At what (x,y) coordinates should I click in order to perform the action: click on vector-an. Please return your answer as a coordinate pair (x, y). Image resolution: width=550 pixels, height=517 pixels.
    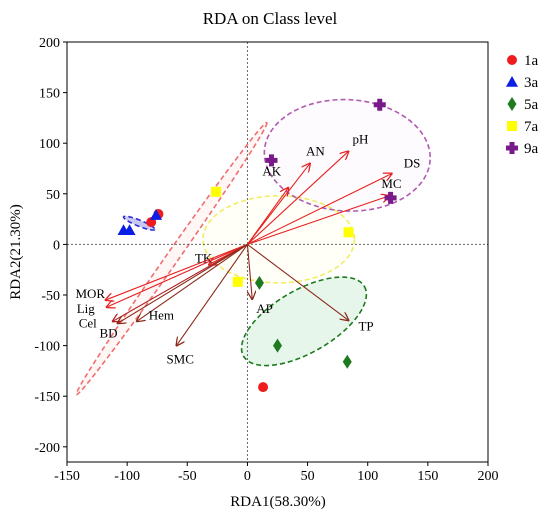
    Looking at the image, I should click on (278, 204).